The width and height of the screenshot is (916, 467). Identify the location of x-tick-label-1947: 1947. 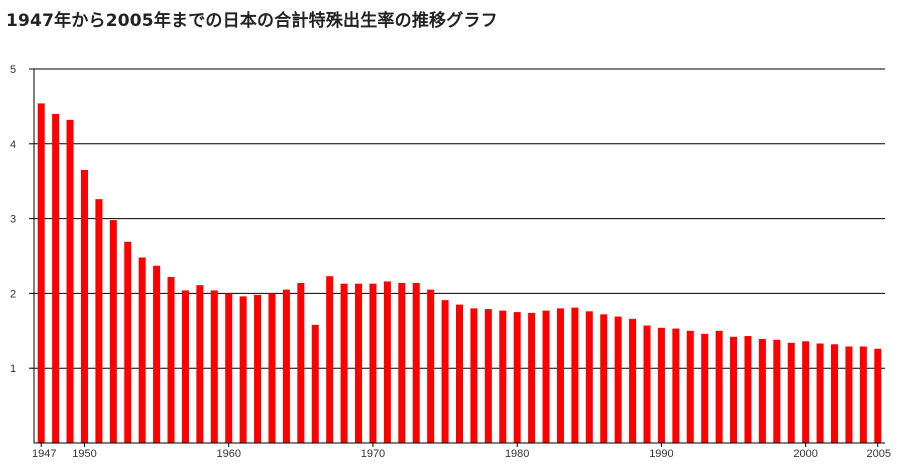
(44, 454).